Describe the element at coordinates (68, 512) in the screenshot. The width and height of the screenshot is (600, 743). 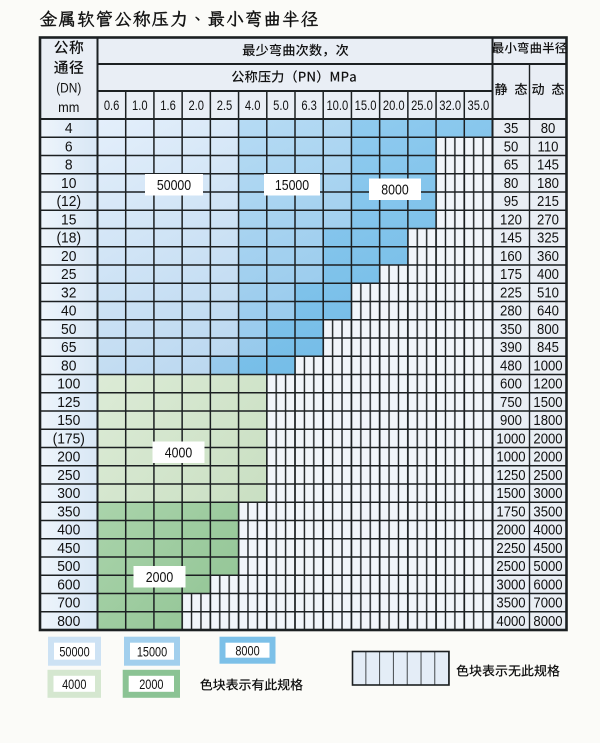
I see `svg-text: 350` at that location.